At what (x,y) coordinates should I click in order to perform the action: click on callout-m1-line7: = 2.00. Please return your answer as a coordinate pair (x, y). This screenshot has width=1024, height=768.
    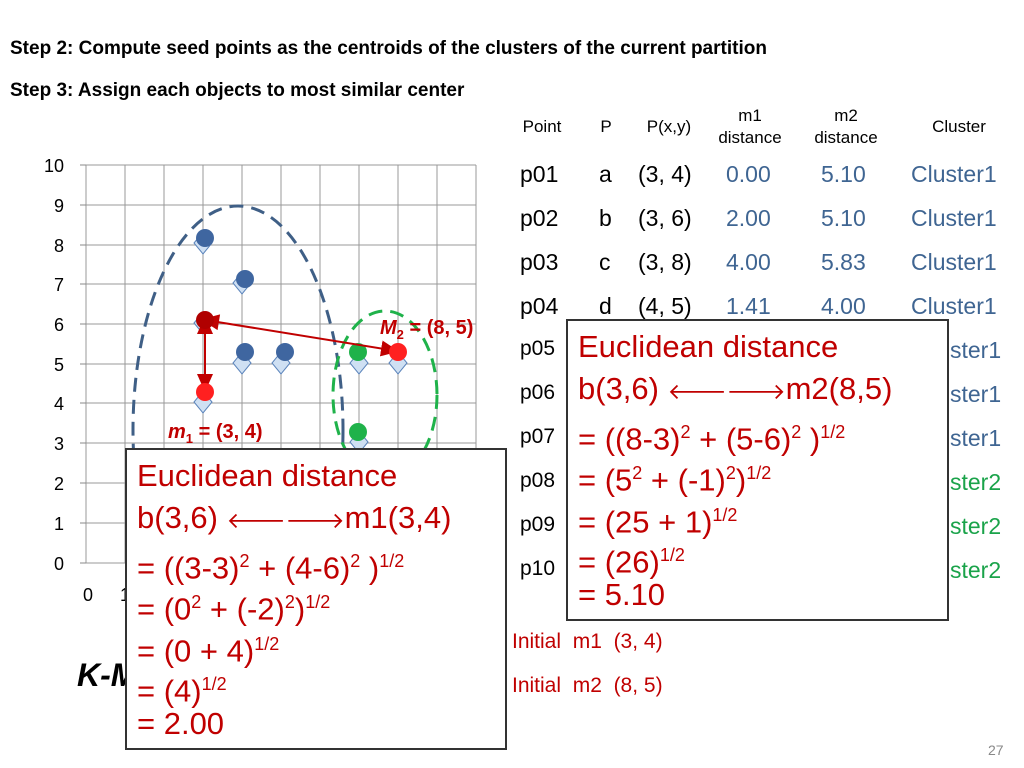
    Looking at the image, I should click on (181, 723).